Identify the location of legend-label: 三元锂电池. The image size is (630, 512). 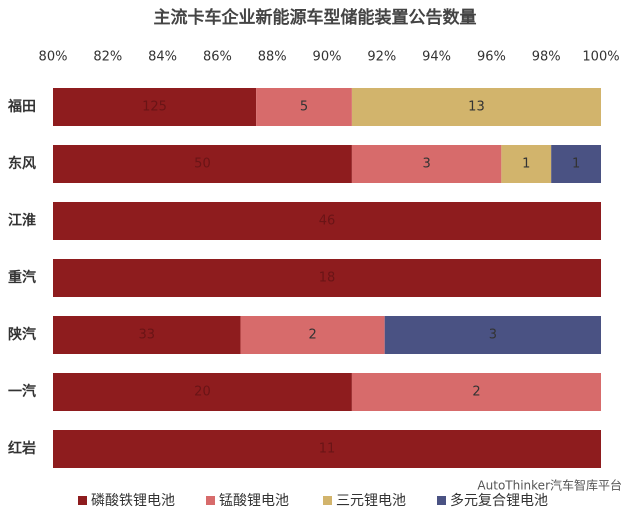
(371, 501).